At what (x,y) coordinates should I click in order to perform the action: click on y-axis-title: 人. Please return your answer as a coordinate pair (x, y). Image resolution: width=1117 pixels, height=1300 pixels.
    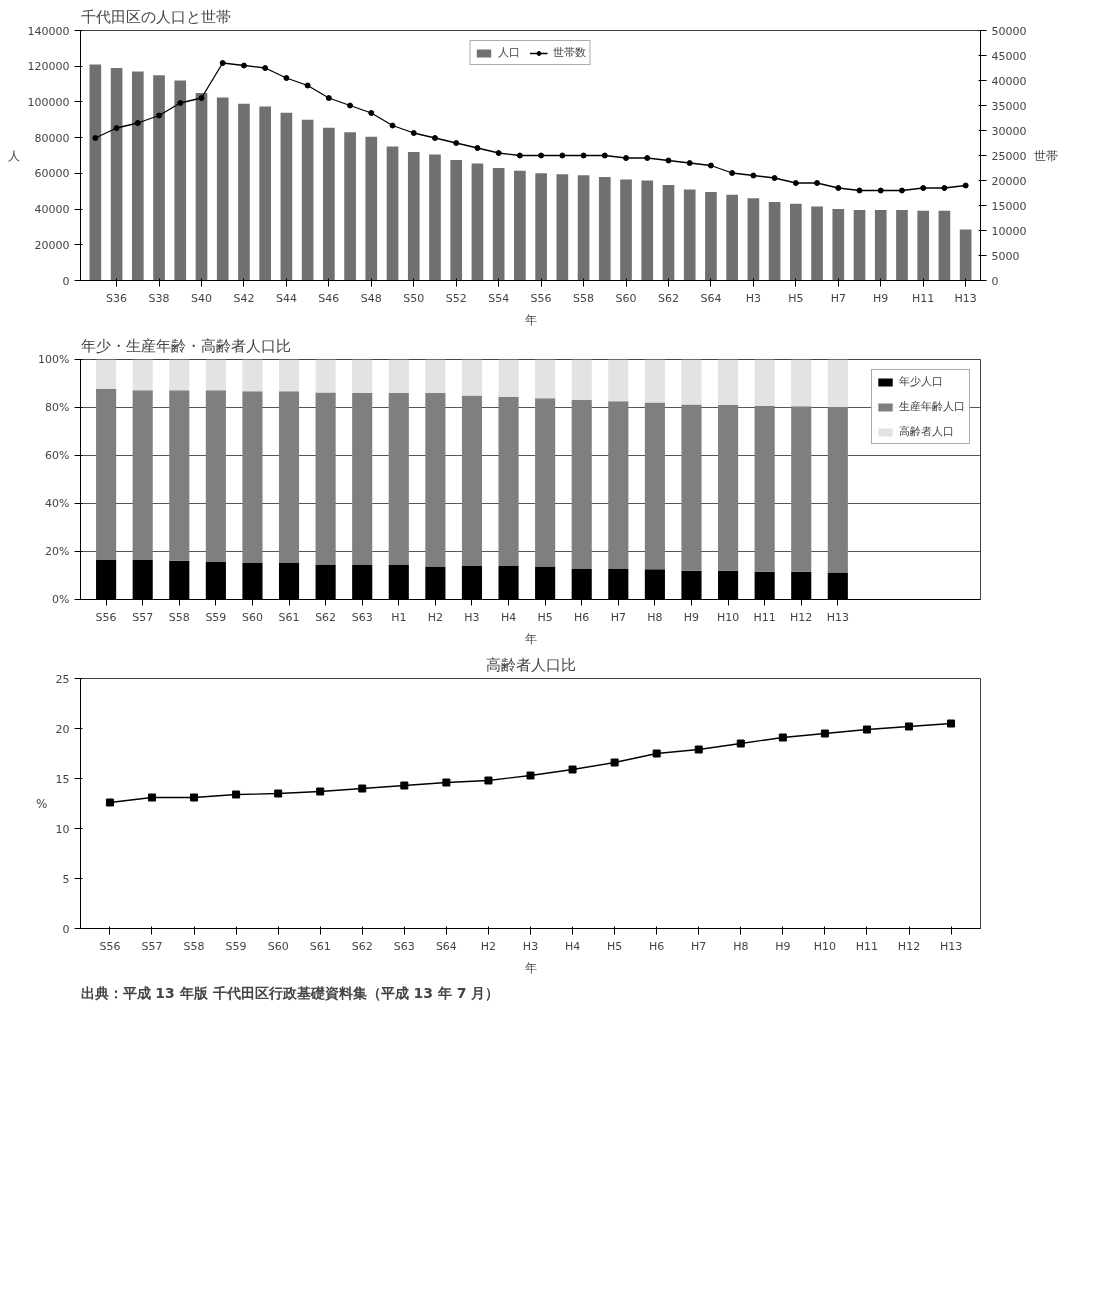
    Looking at the image, I should click on (13, 155).